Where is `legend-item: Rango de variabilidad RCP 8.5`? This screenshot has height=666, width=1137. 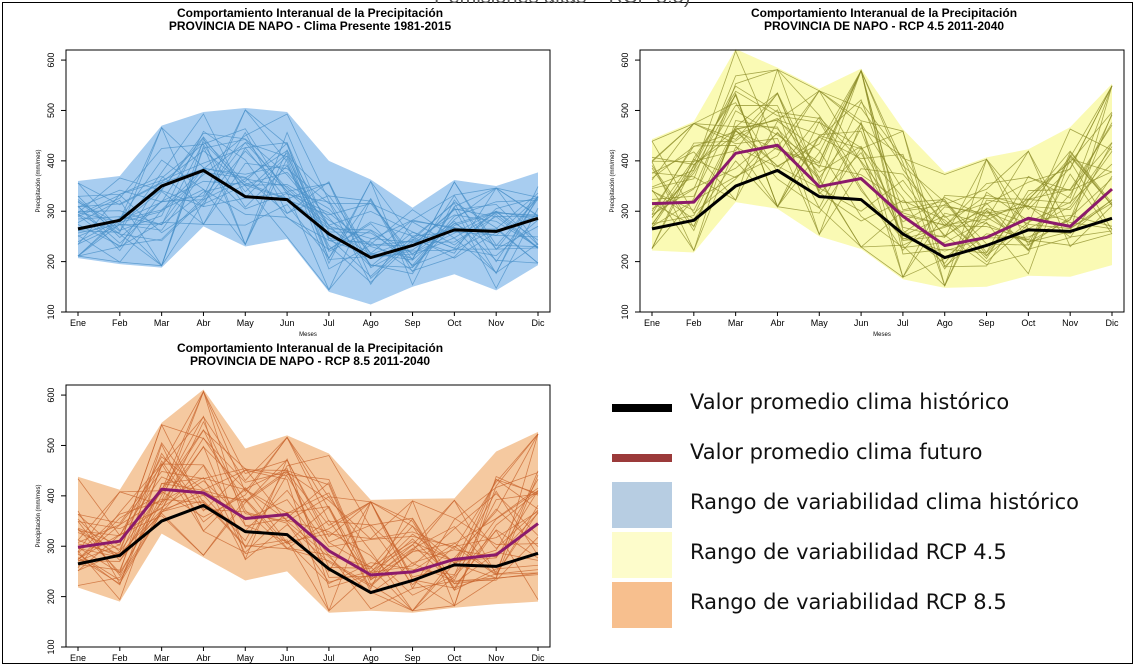 legend-item: Rango de variabilidad RCP 8.5 is located at coordinates (847, 610).